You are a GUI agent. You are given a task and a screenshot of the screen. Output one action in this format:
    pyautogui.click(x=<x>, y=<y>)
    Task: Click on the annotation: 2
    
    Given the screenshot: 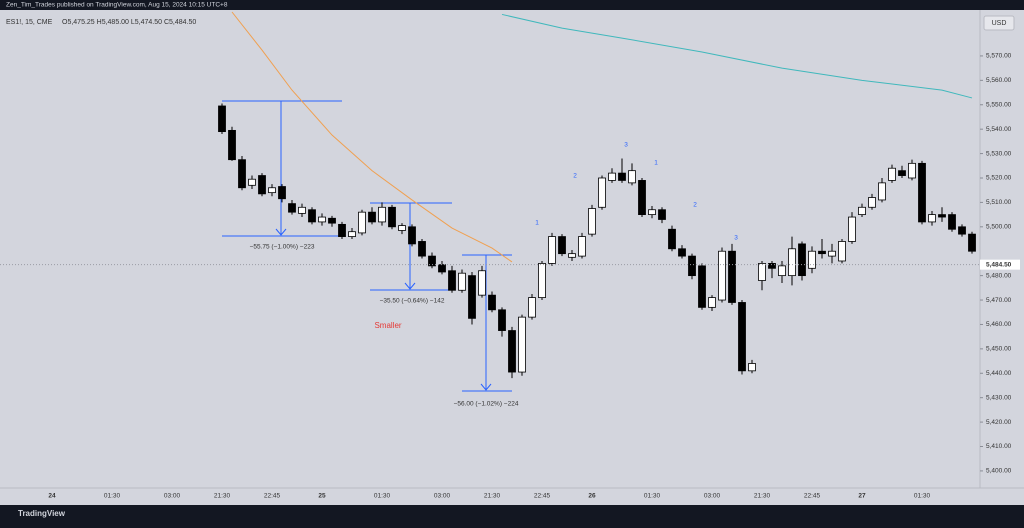 What is the action you would take?
    pyautogui.click(x=695, y=205)
    